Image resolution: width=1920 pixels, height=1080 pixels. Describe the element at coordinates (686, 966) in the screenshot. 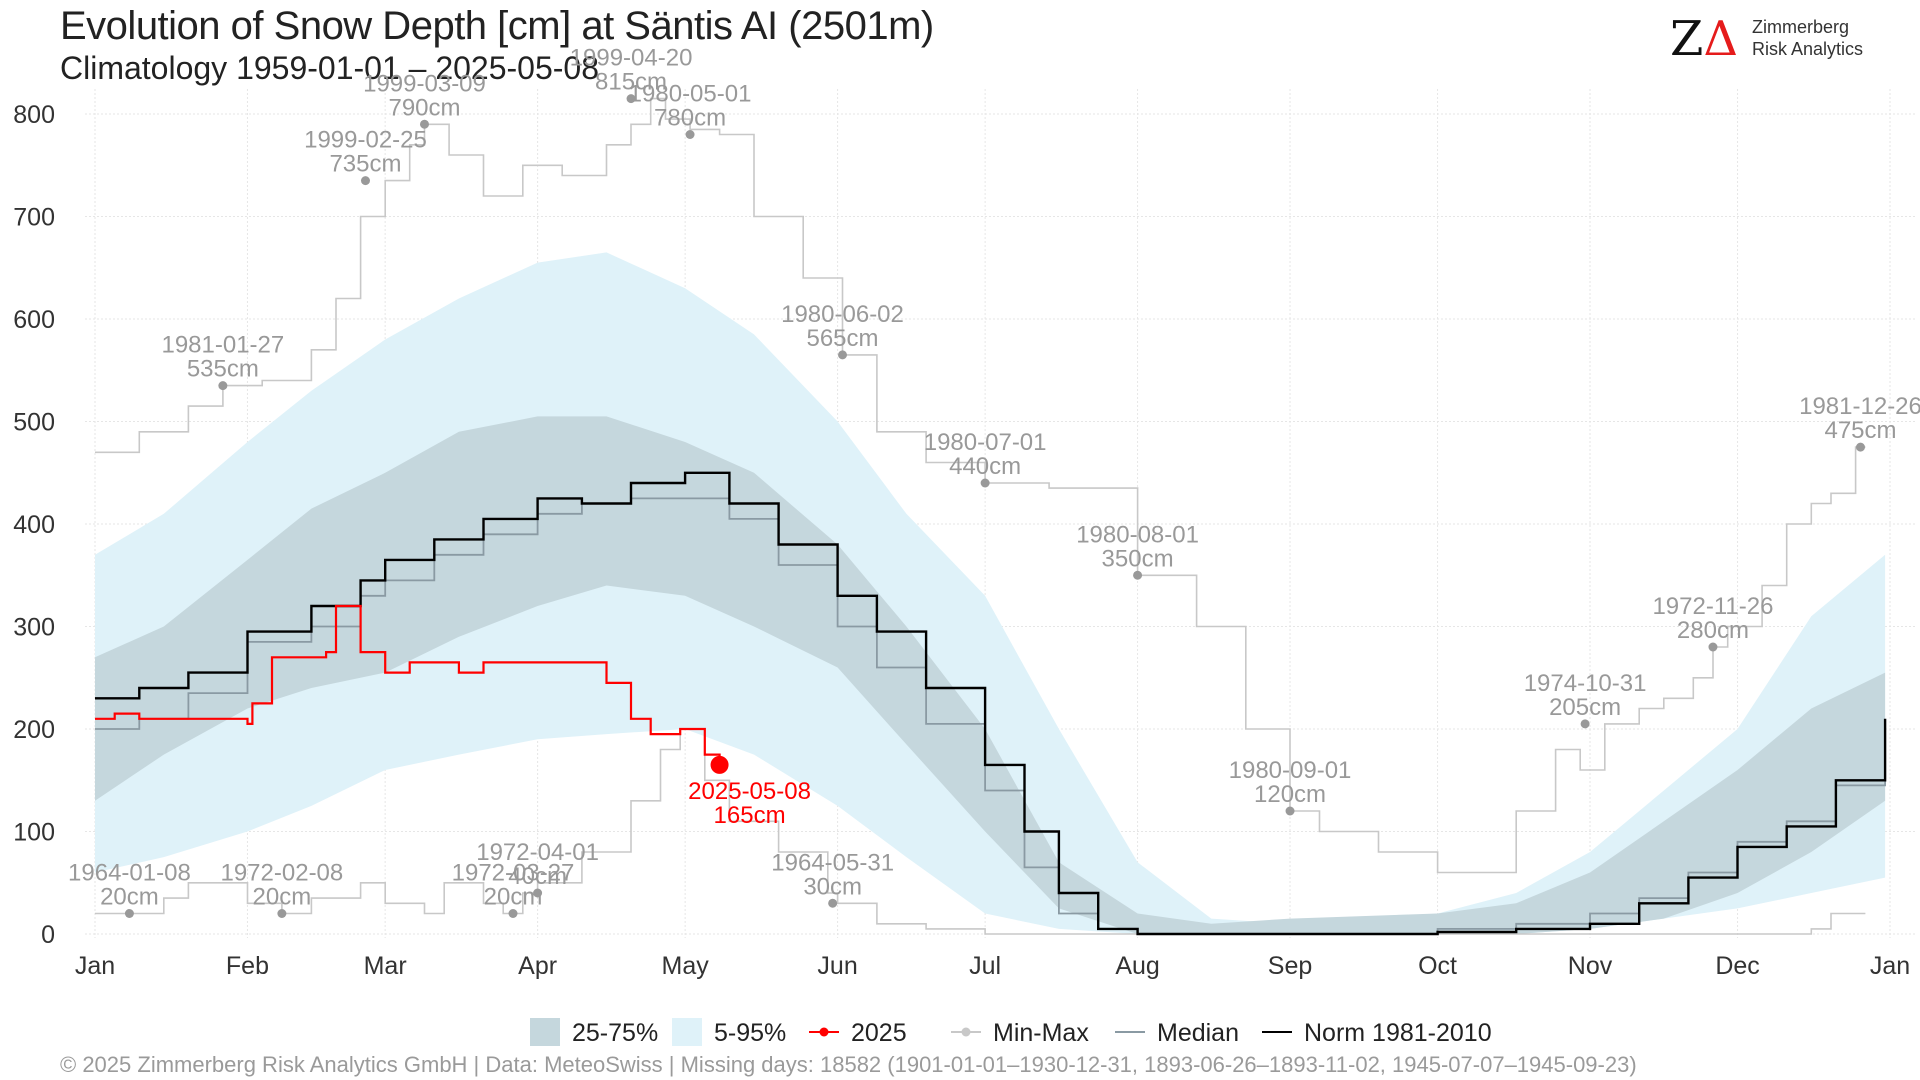

I see `x-tick-label: May` at that location.